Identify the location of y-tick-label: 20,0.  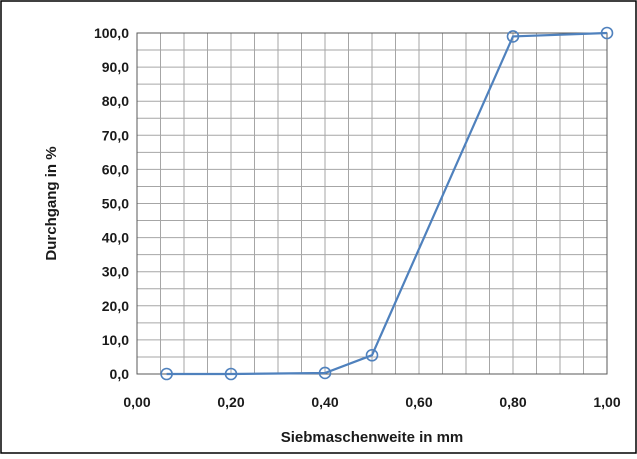
(115, 306).